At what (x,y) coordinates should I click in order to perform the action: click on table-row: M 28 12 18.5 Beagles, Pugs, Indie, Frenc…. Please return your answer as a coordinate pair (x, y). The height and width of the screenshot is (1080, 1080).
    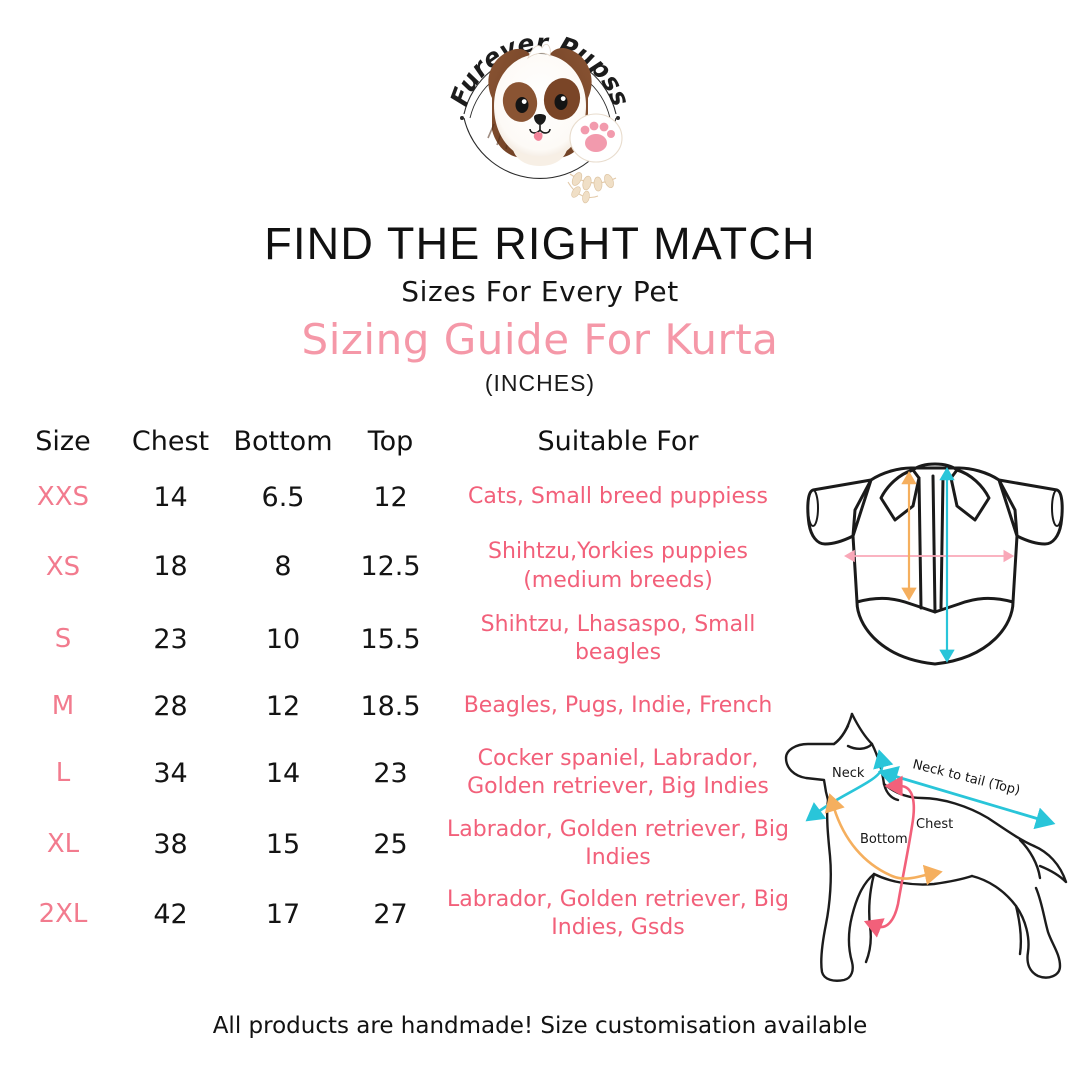
    Looking at the image, I should click on (403, 706).